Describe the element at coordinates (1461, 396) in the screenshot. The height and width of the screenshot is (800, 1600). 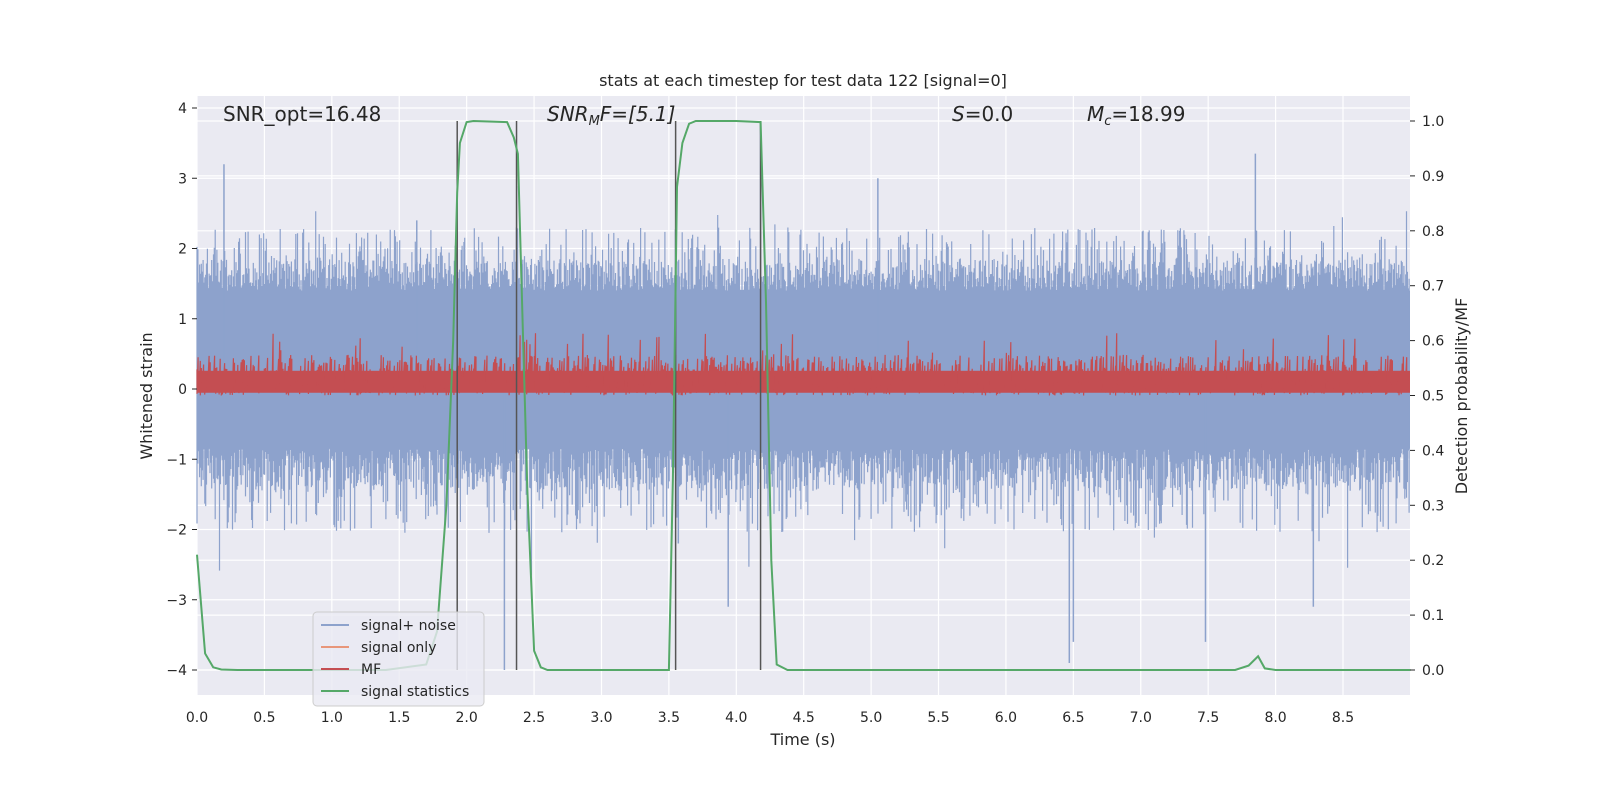
I see `y2-axis-label: Detection probability/MF` at that location.